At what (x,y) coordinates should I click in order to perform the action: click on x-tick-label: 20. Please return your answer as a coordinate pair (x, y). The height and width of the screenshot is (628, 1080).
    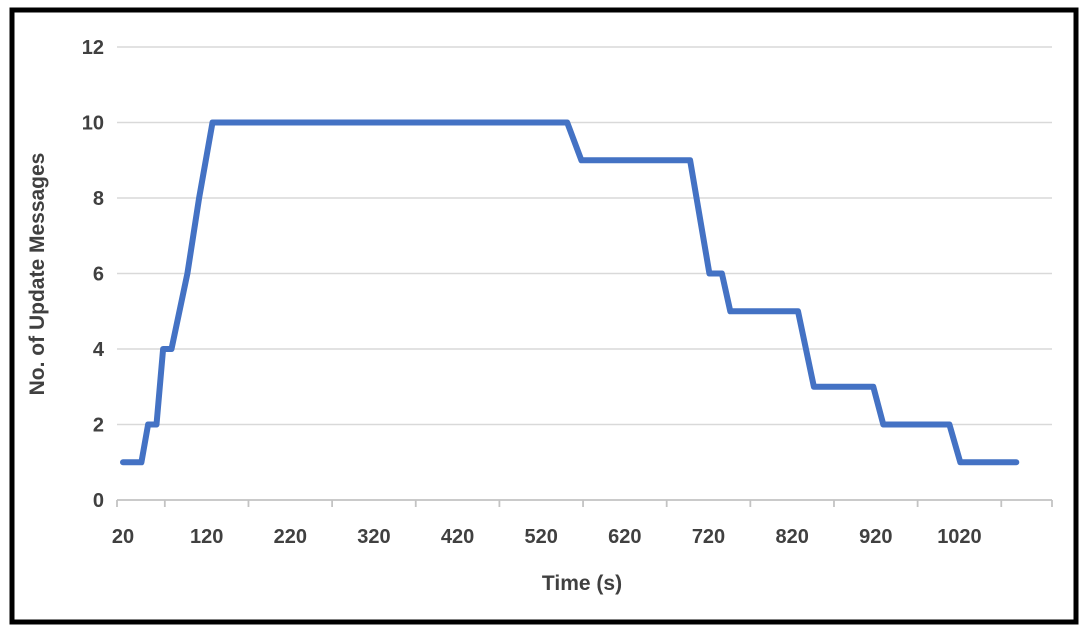
    Looking at the image, I should click on (123, 537).